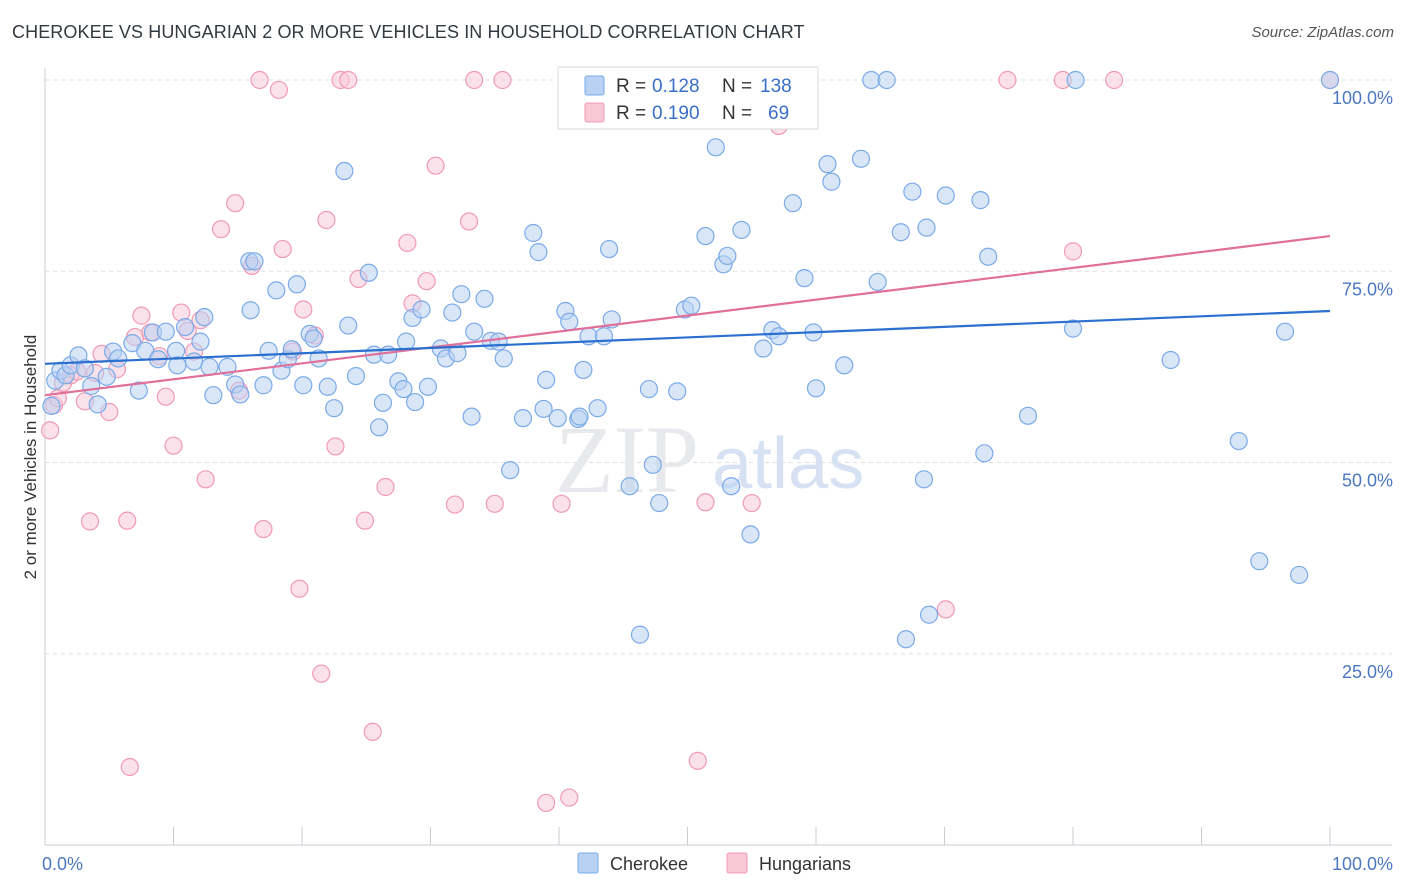  Describe the element at coordinates (737, 86) in the screenshot. I see `legend-n-label-cherokee: N =` at that location.